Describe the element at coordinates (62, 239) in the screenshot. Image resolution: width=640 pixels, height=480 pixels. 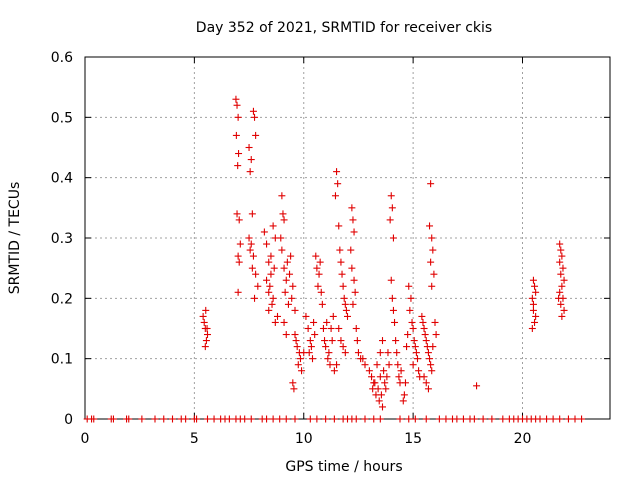
I see `y-tick-label: 0.3` at that location.